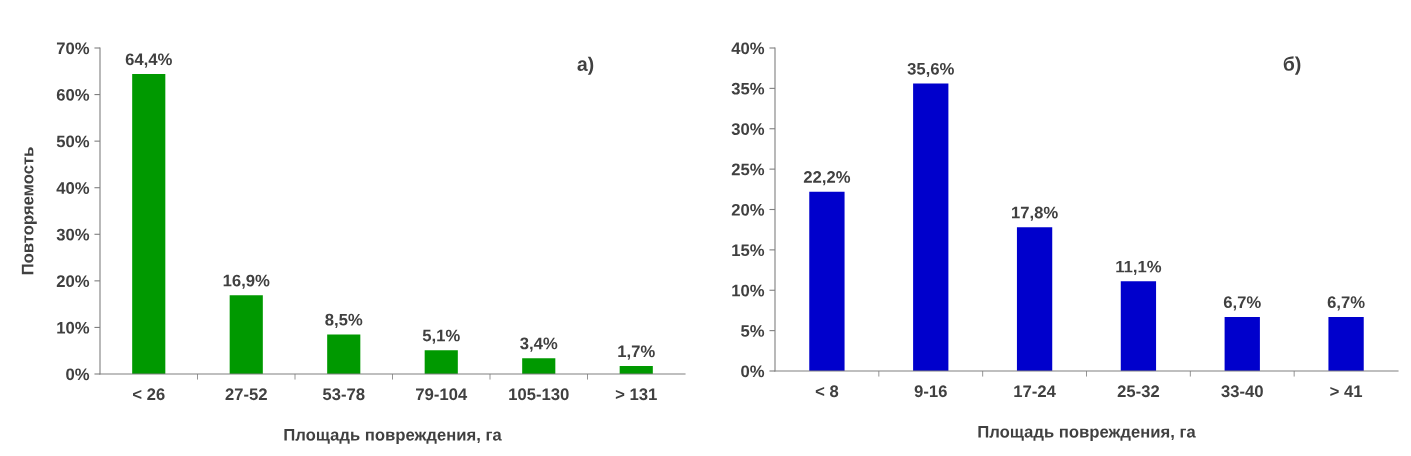 The image size is (1411, 456). Describe the element at coordinates (1139, 267) in the screenshot. I see `data-label: 11,1%` at that location.